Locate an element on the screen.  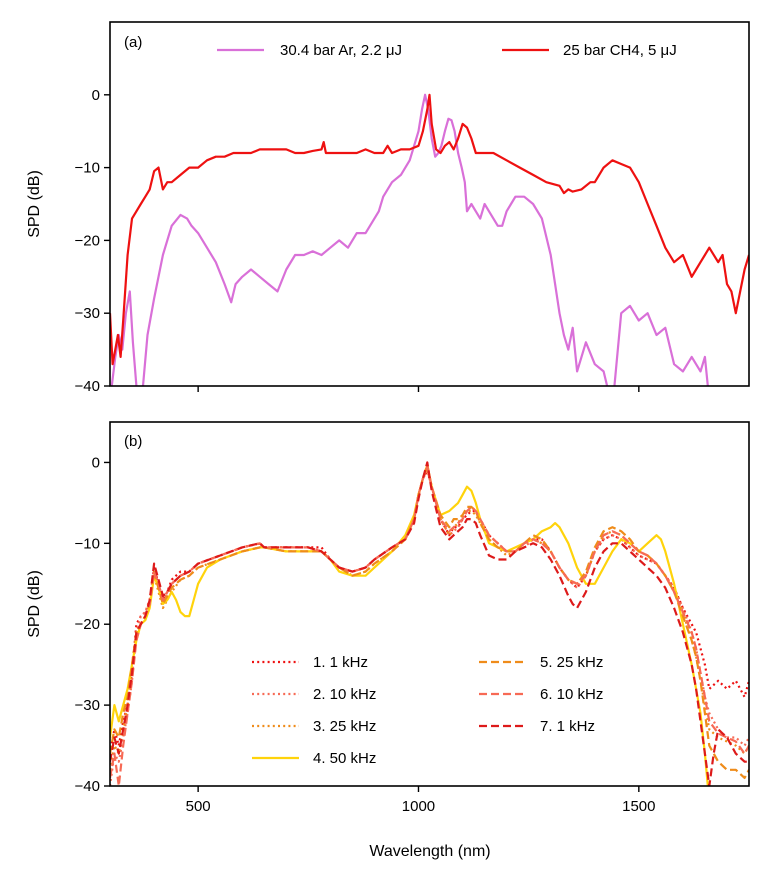
panel-b-ylabel: SPD (dB) is located at coordinates (34, 604).